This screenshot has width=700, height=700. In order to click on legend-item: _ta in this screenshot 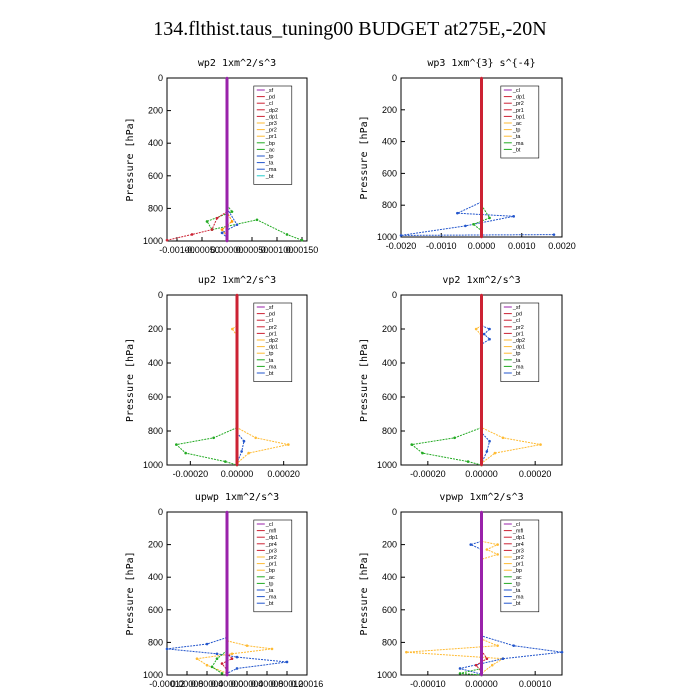, I will do `click(517, 137)`.